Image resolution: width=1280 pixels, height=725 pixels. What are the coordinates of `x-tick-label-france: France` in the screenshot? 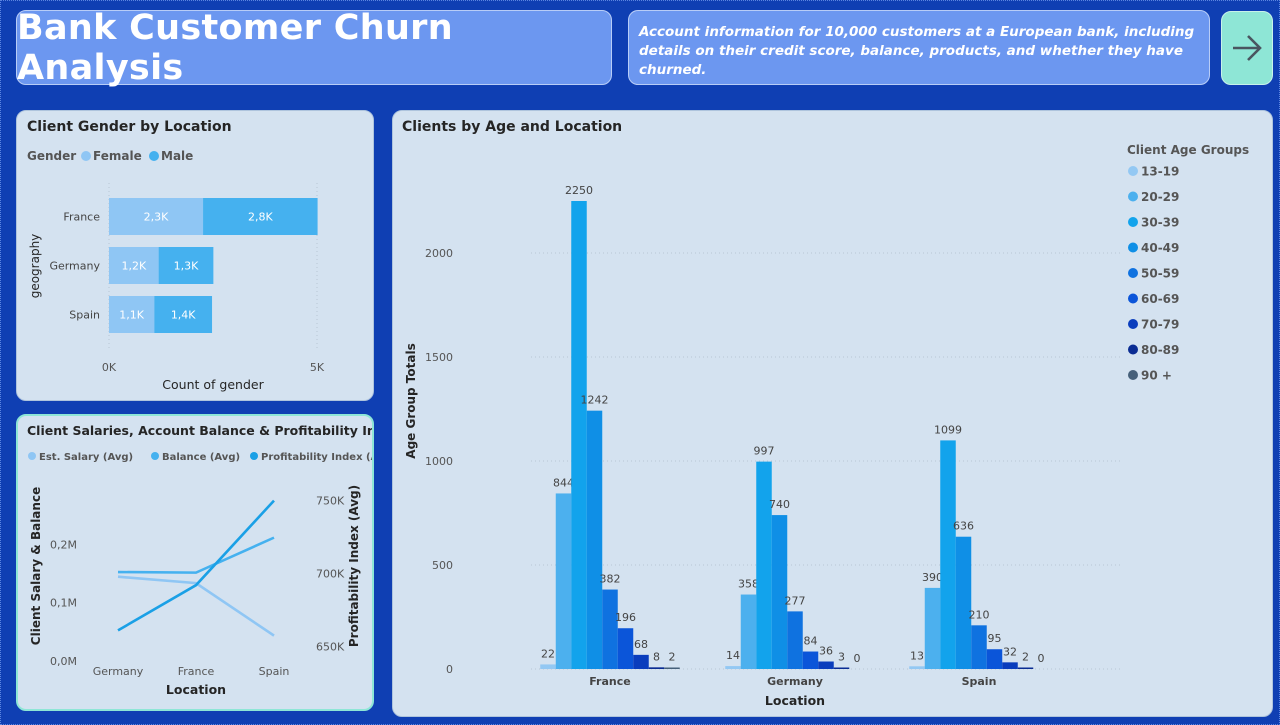 It's located at (609, 681).